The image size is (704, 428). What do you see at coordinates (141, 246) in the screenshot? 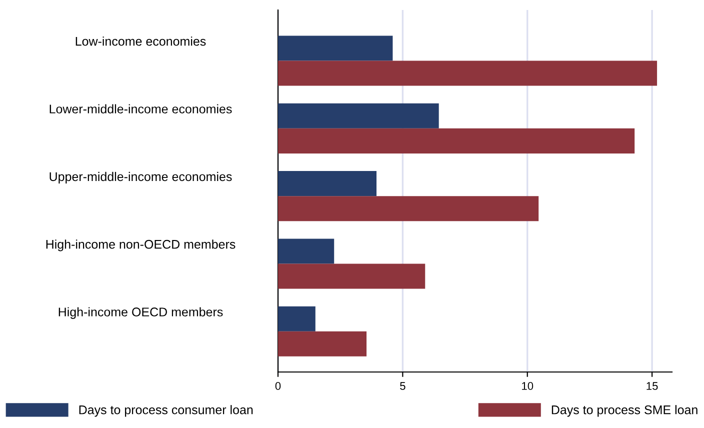
I see `y-tick-label: High-income non-OECD members` at bounding box center [141, 246].